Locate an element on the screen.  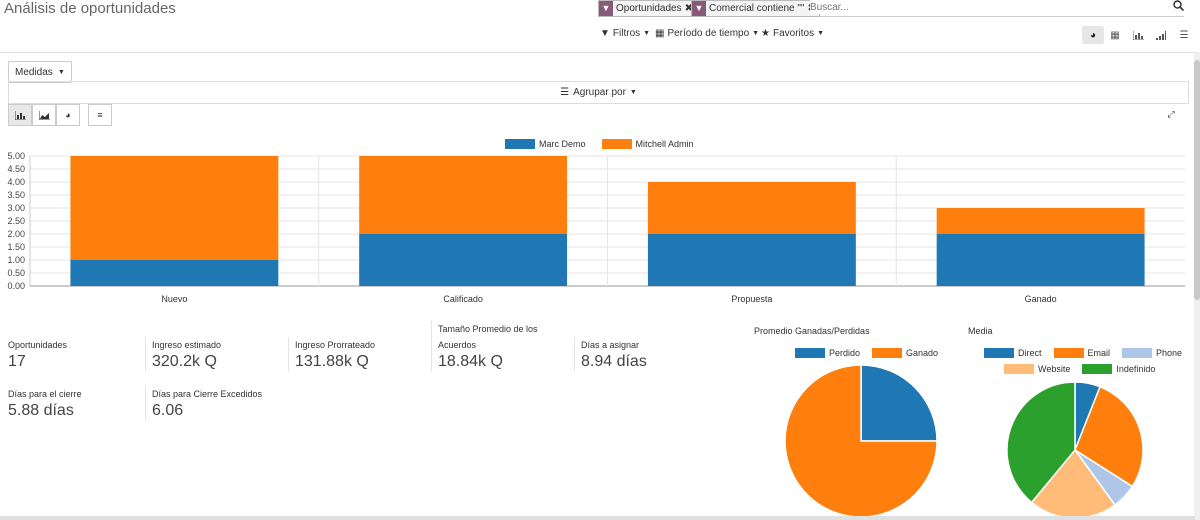
kpi-card: Ingreso Prorrateado 131.88k Q is located at coordinates (359, 354).